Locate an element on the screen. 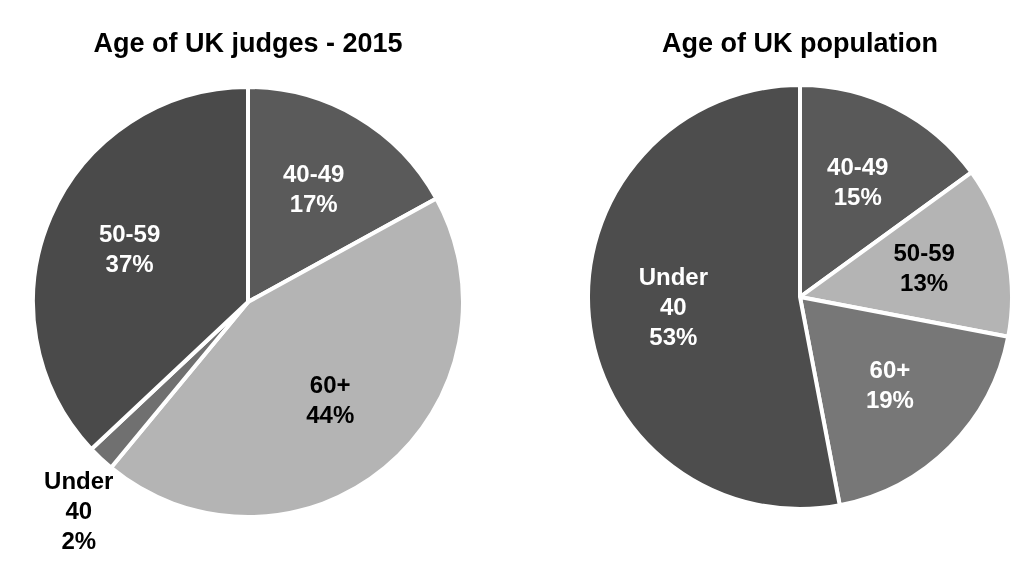  data-label: 44% is located at coordinates (330, 414).